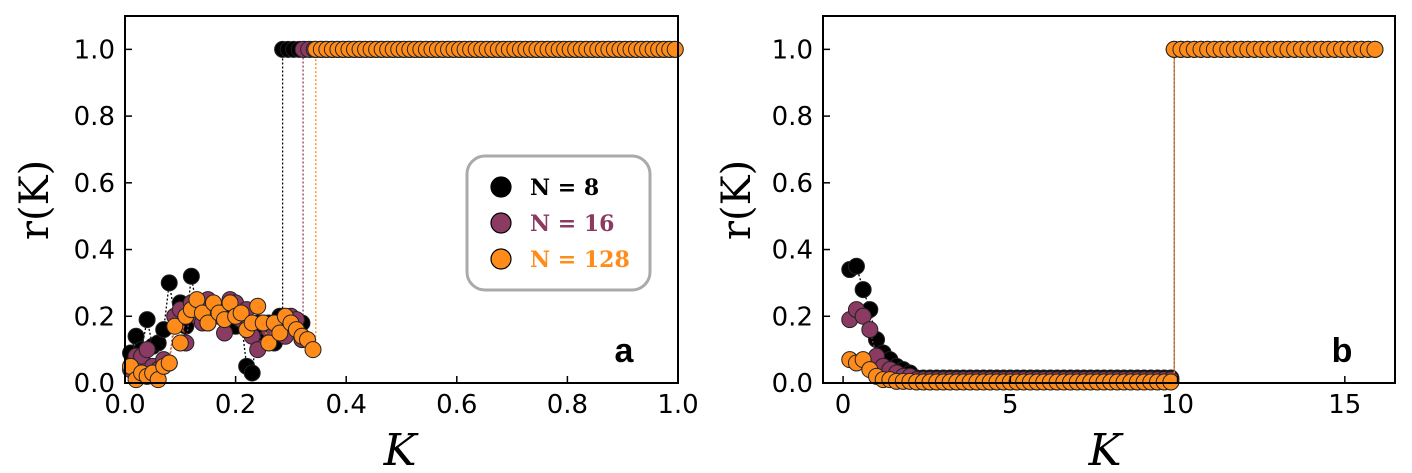 Image resolution: width=1412 pixels, height=473 pixels. What do you see at coordinates (792, 184) in the screenshot?
I see `panel-b-y-tick-label: 0.6` at bounding box center [792, 184].